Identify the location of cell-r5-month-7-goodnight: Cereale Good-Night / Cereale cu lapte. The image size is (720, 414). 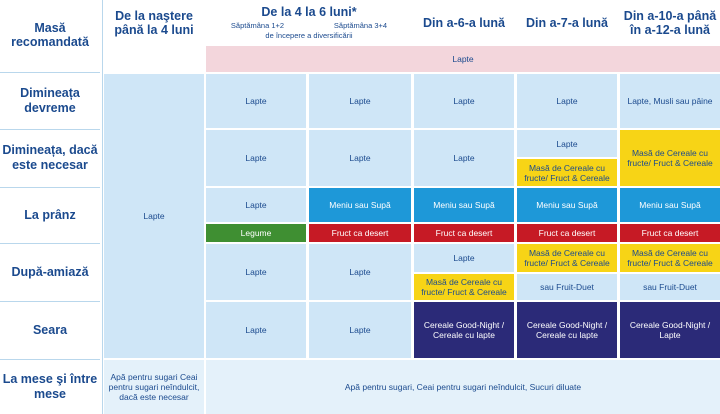
(567, 330).